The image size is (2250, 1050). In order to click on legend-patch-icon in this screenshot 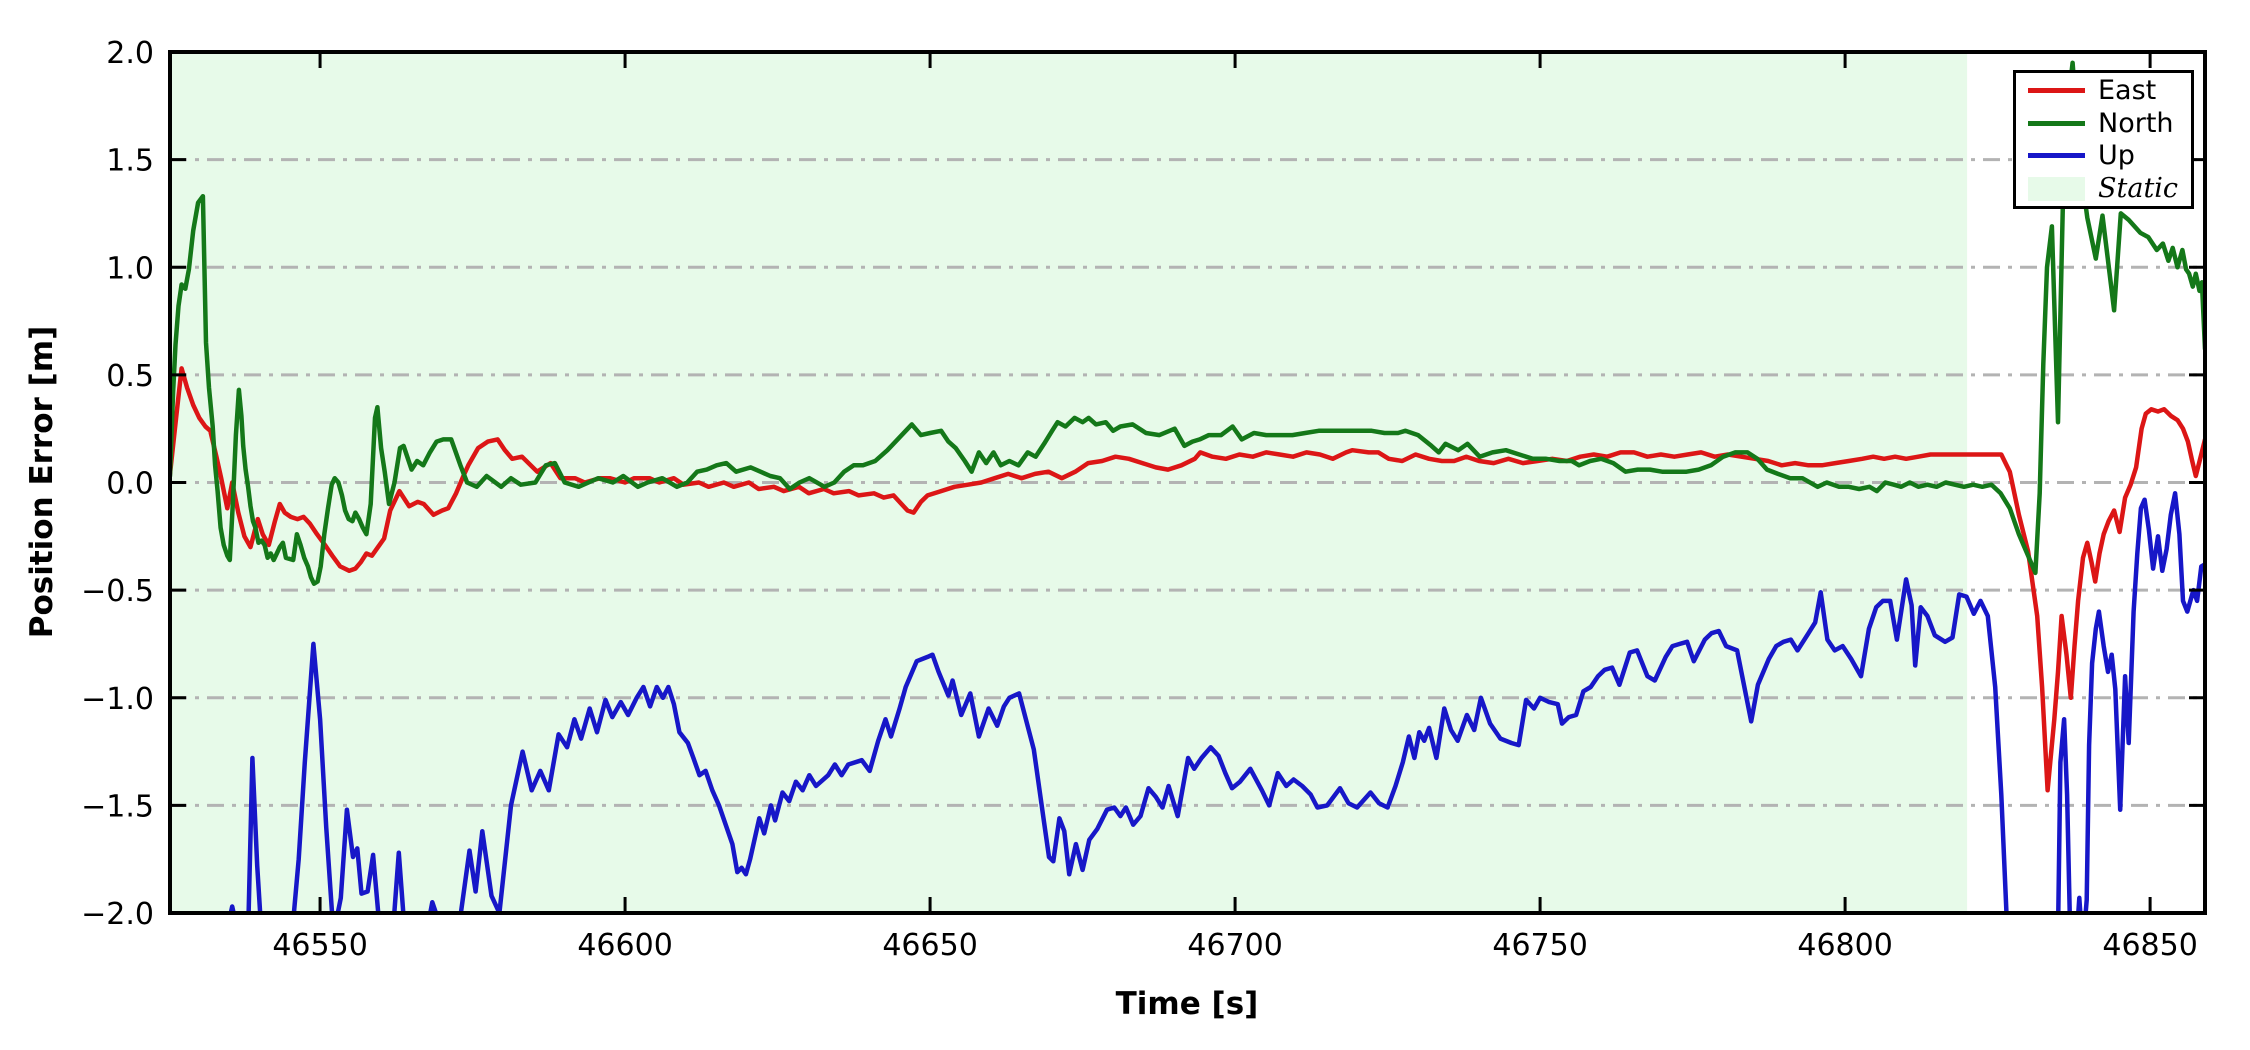, I will do `click(2056, 188)`.